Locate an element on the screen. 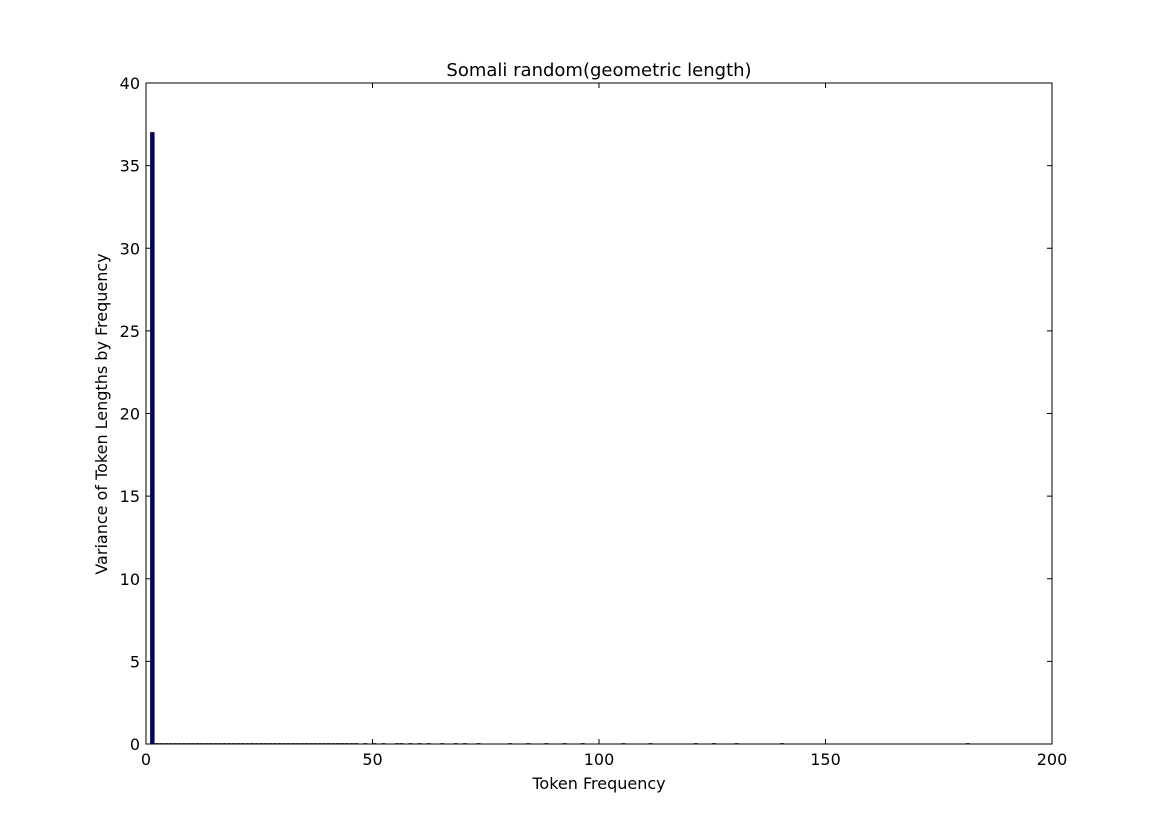 Image resolution: width=1169 pixels, height=827 pixels. y-tick-label: 40 is located at coordinates (130, 83).